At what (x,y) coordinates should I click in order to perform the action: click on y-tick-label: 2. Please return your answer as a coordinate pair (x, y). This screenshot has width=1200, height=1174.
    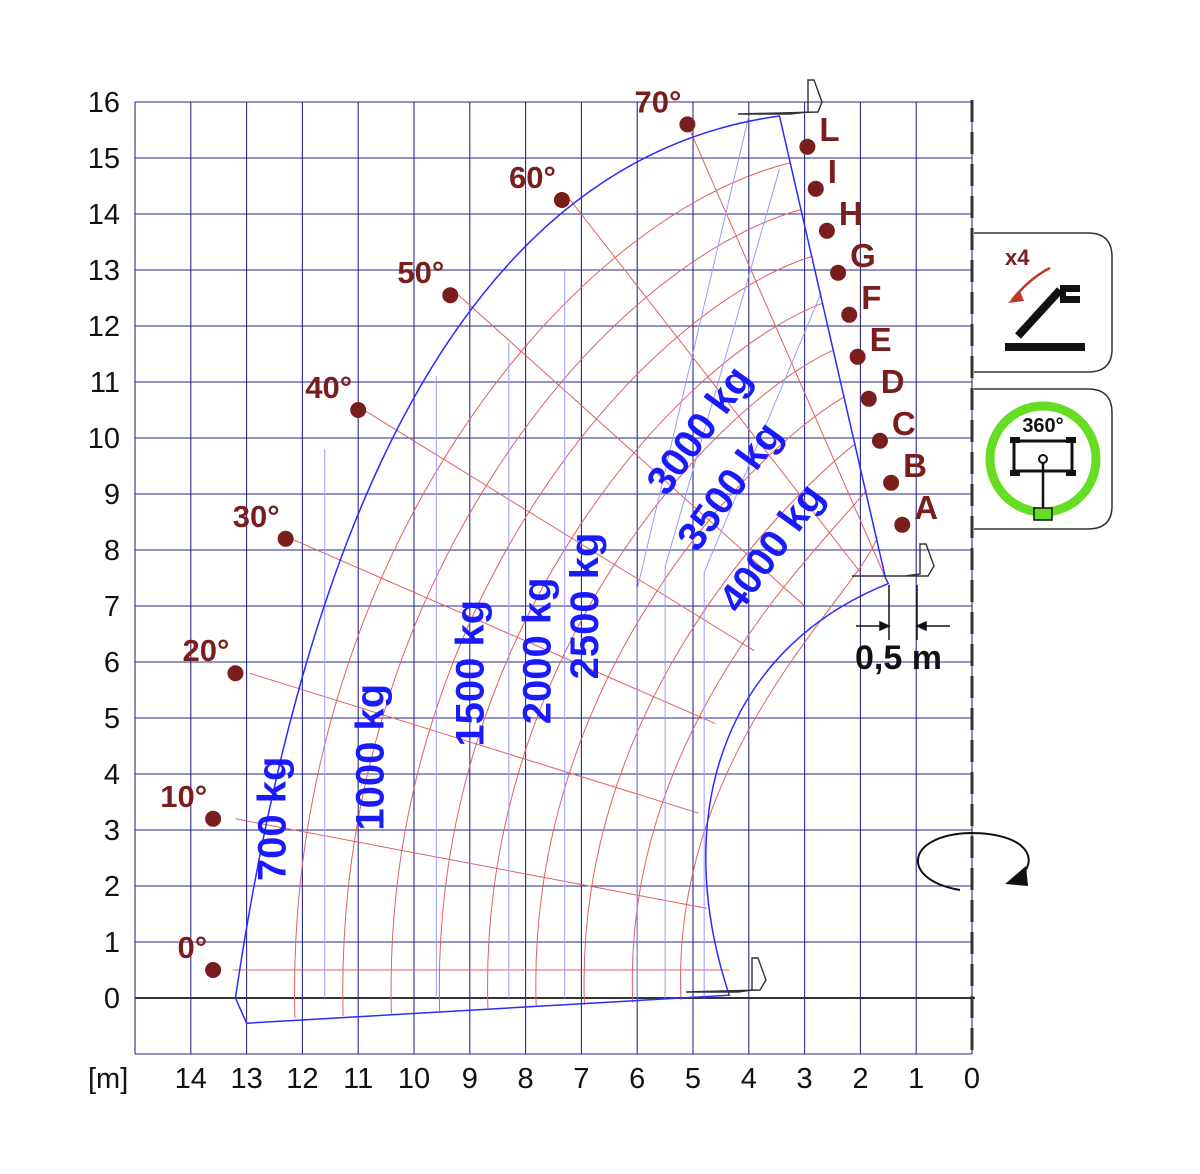
    Looking at the image, I should click on (112, 887).